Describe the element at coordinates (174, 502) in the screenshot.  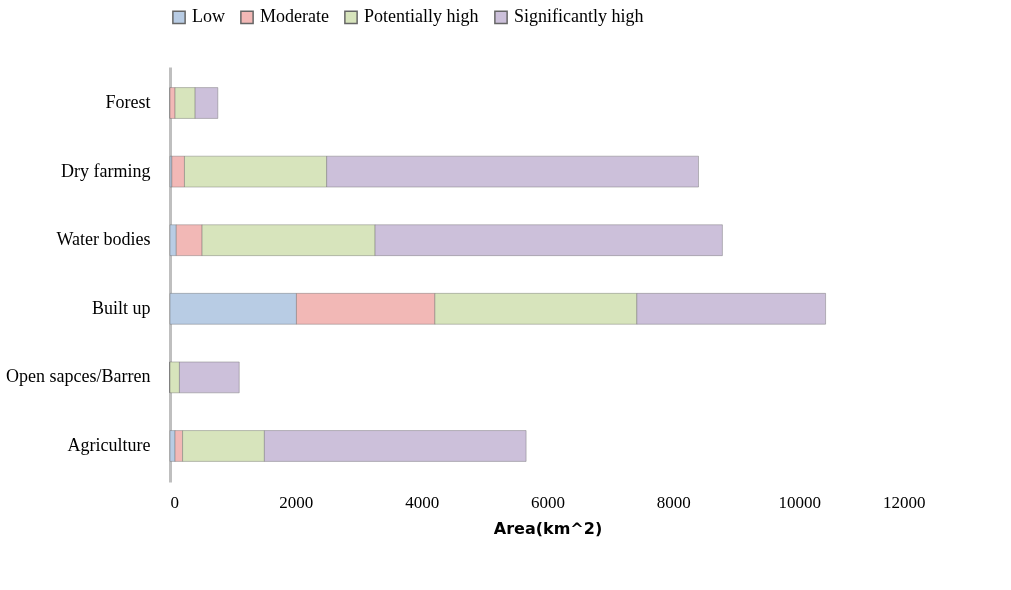
I see `x-tick-label: 0` at that location.